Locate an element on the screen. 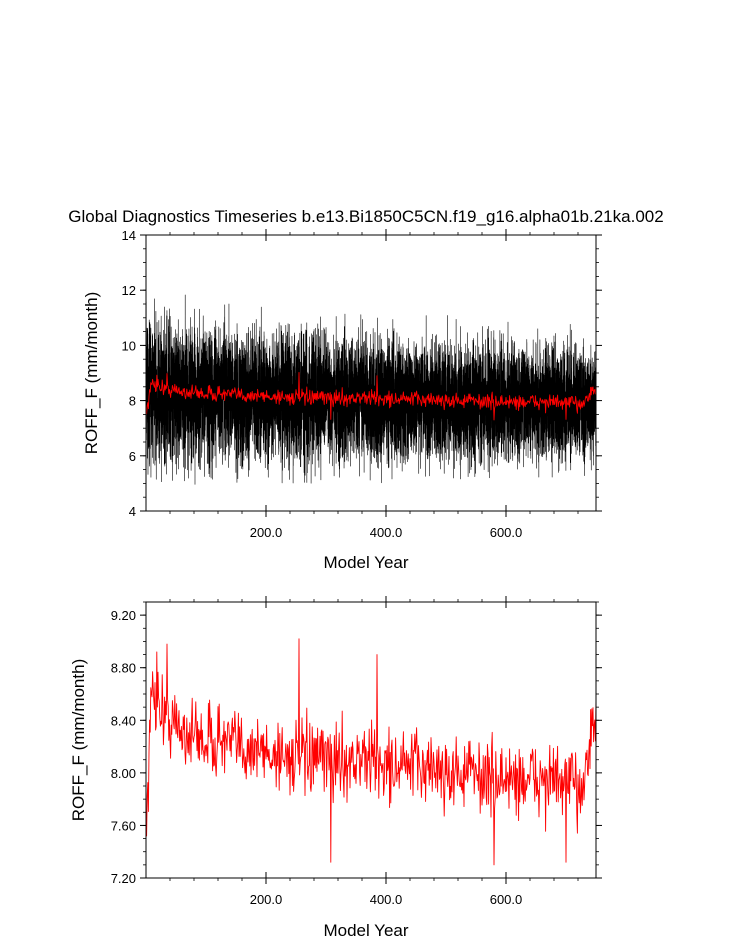 The width and height of the screenshot is (733, 945). bottom-y-tick-label: 8.80 is located at coordinates (123, 668).